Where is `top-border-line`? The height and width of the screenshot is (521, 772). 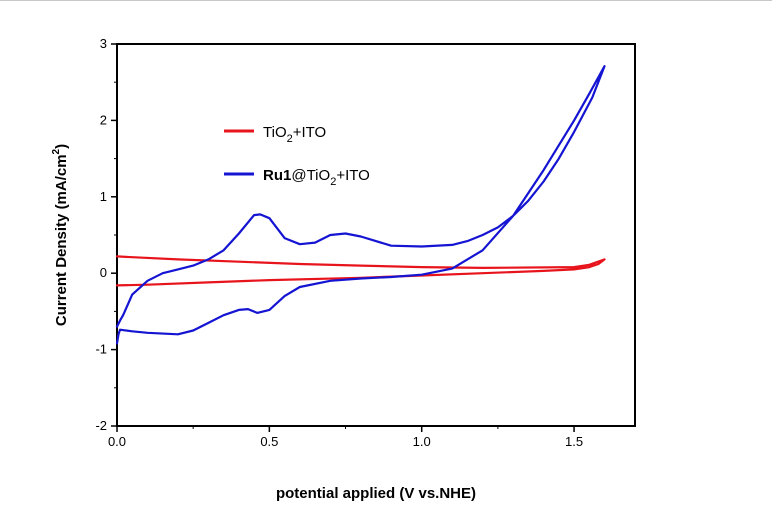
top-border-line is located at coordinates (386, 0).